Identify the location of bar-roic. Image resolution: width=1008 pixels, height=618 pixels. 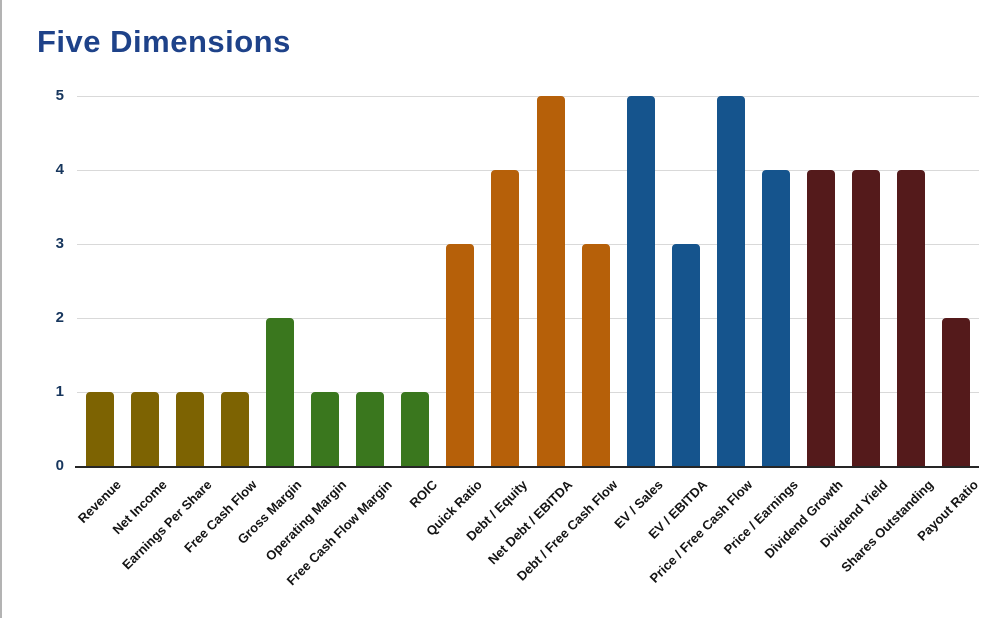
(415, 429).